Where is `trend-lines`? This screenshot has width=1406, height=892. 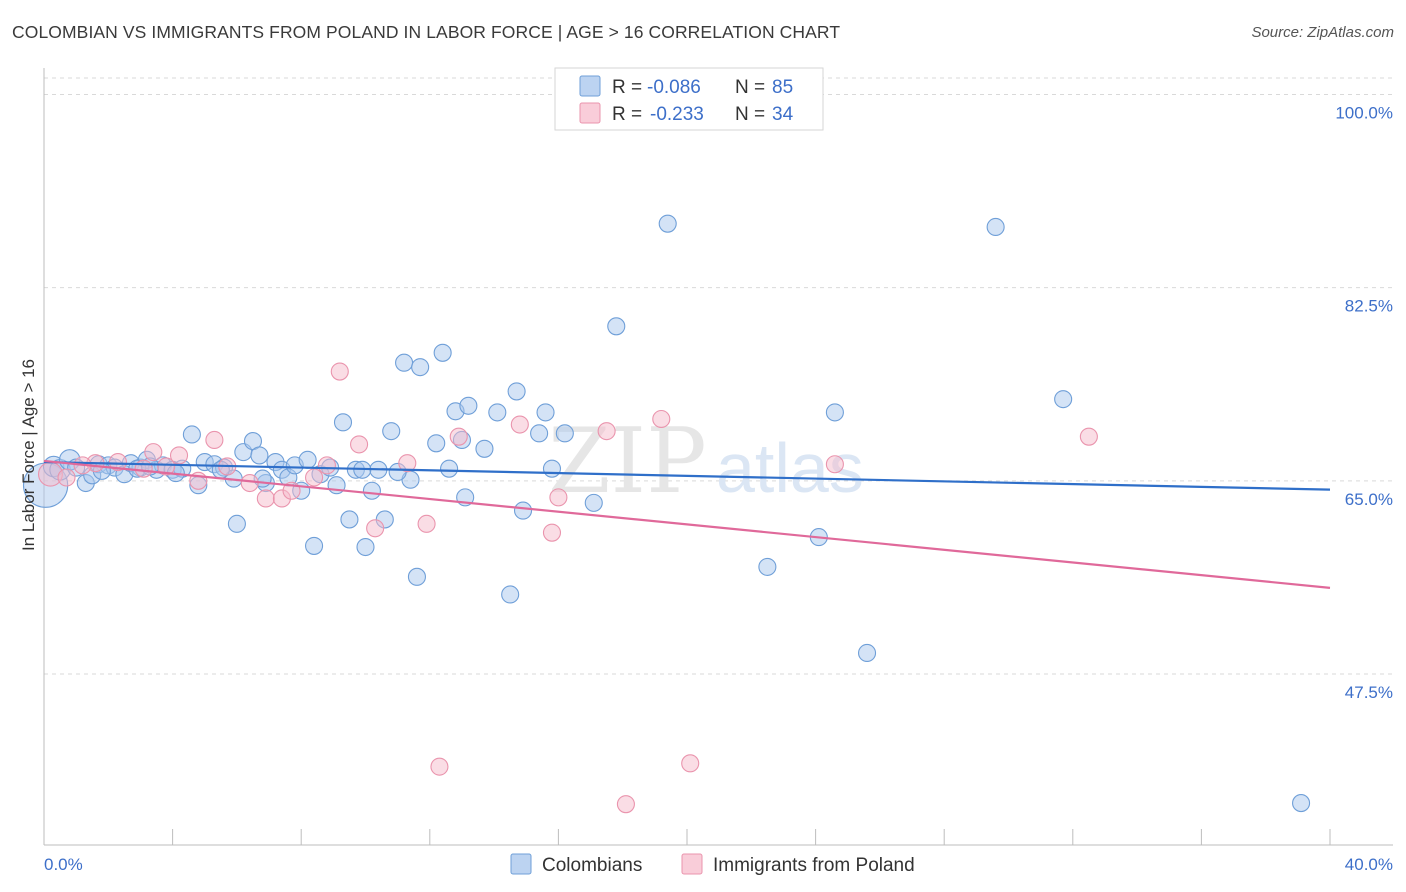
trend-lines is located at coordinates (687, 524).